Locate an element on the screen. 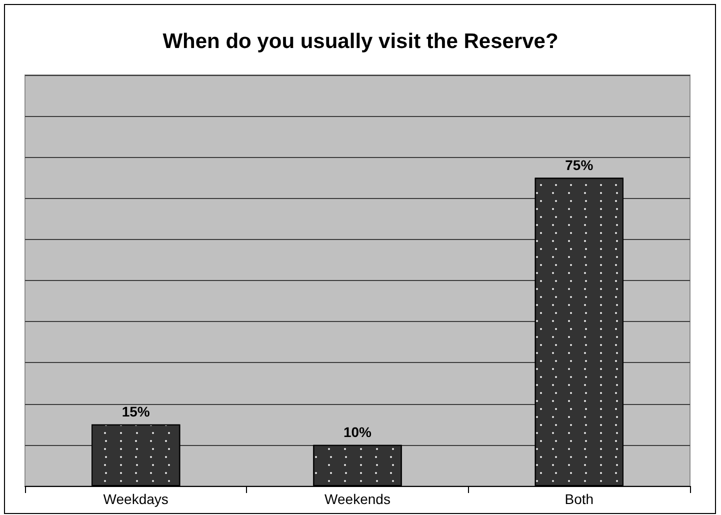 This screenshot has height=515, width=721. chart-title: When do you usually visit the Reserve? is located at coordinates (360, 41).